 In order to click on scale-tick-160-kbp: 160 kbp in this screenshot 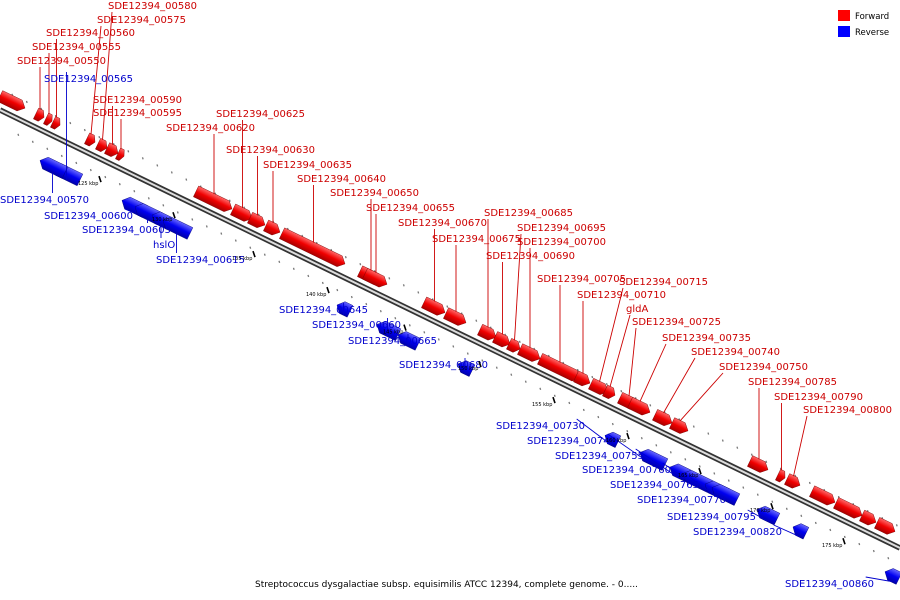, I will do `click(616, 441)`.